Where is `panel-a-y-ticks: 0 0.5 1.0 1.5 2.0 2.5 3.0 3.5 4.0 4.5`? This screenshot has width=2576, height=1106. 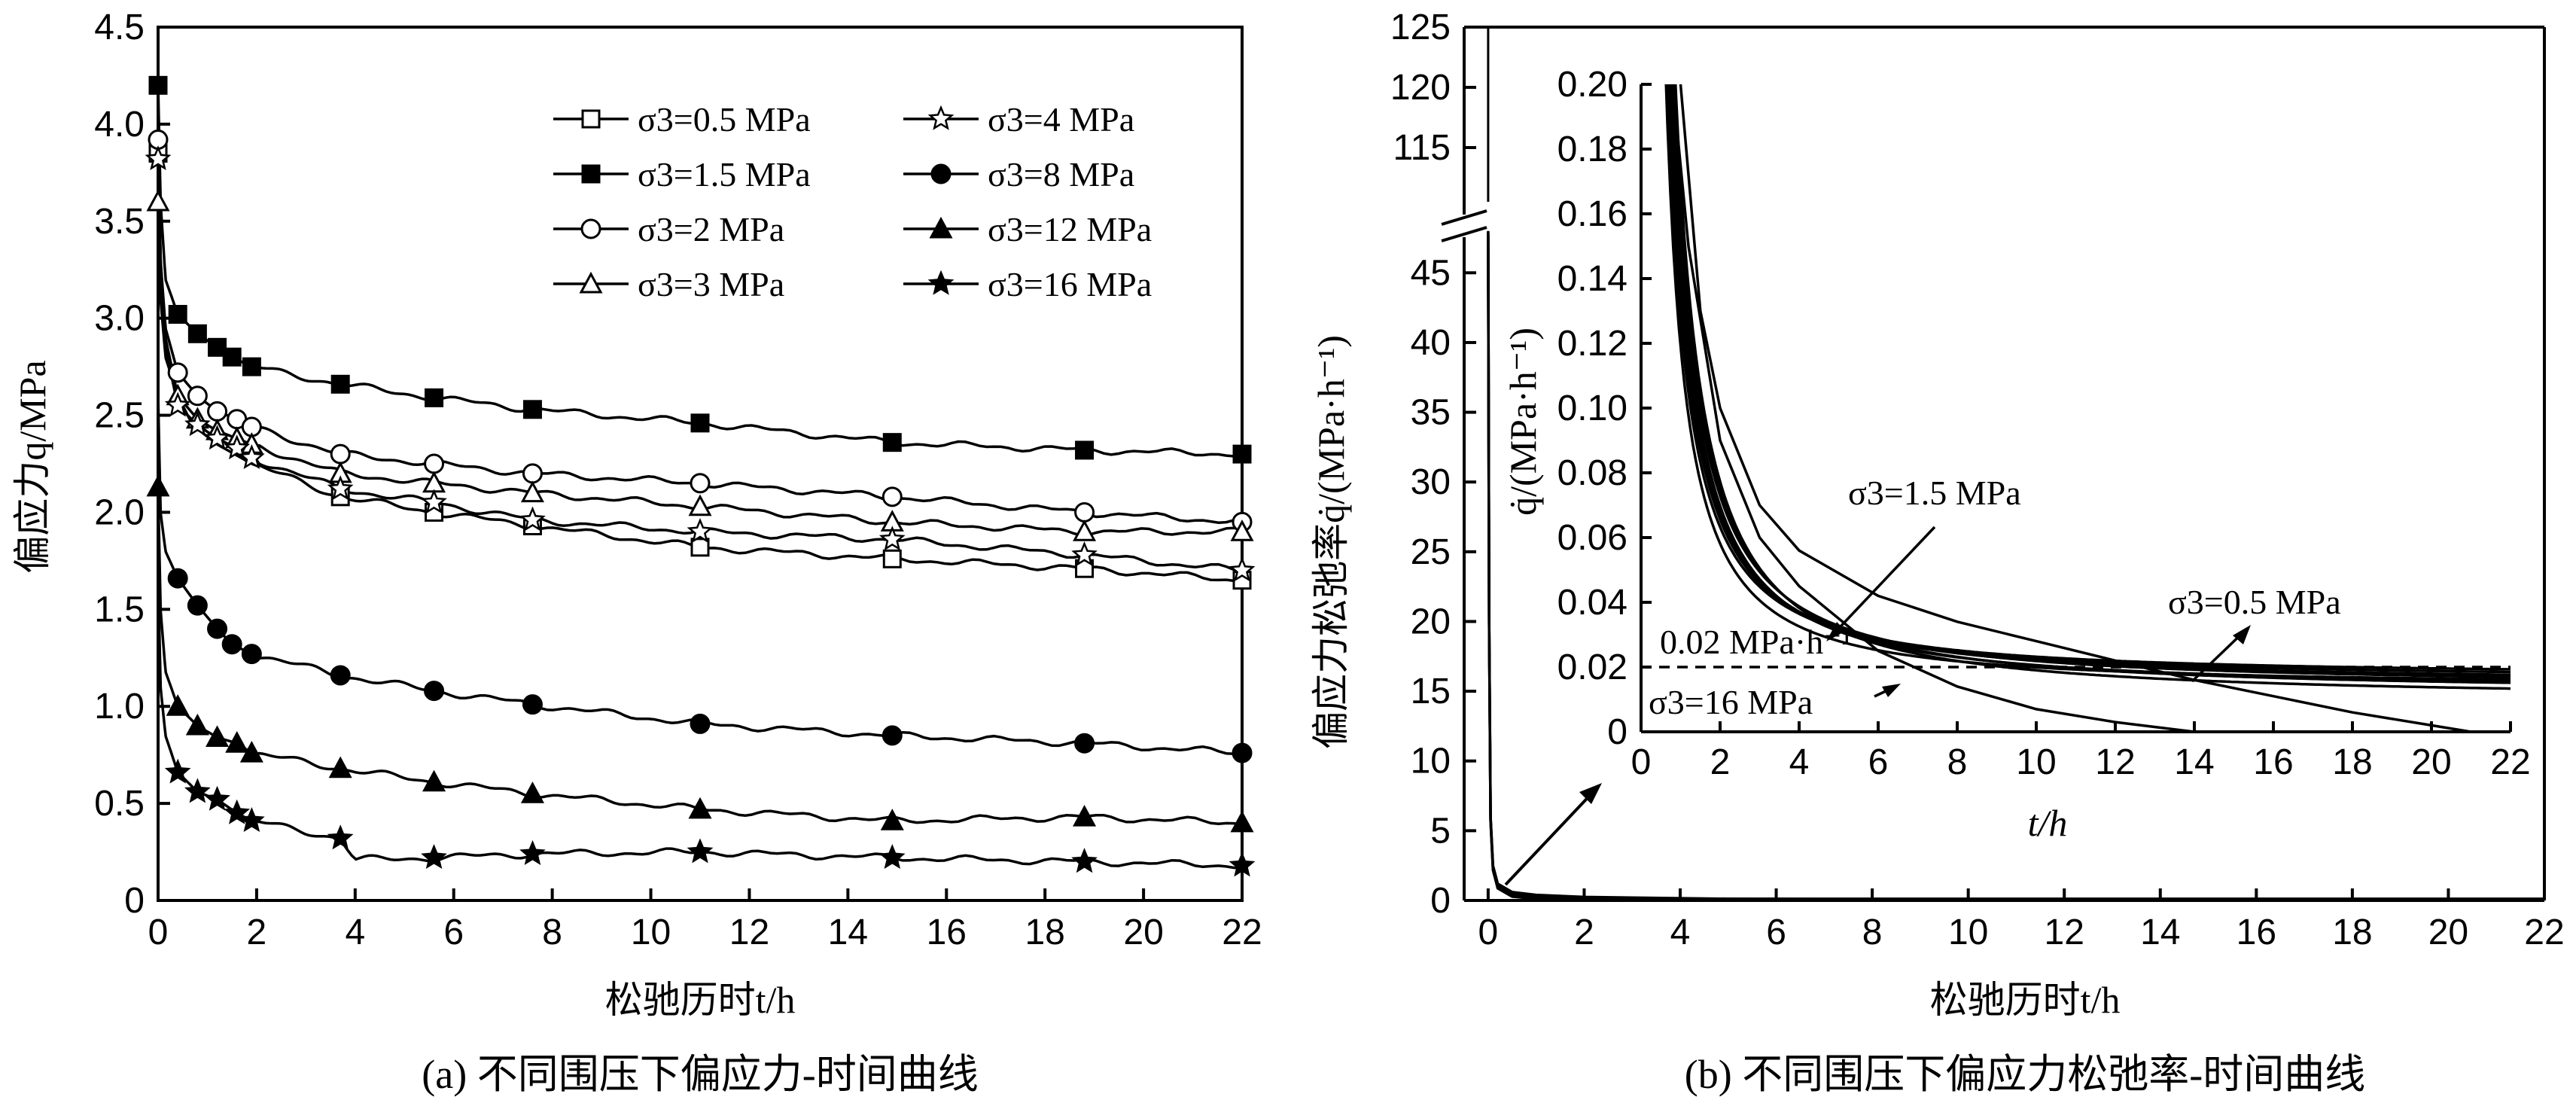
panel-a-y-ticks: 0 0.5 1.0 1.5 2.0 2.5 3.0 3.5 4.0 4.5 is located at coordinates (132, 465).